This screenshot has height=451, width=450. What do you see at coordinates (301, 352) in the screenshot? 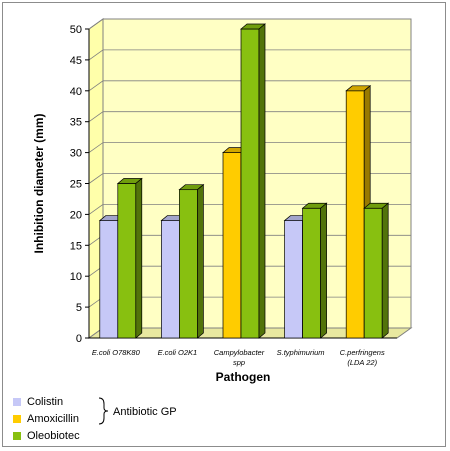
I see `x-tick-label: S.typhimurium` at bounding box center [301, 352].